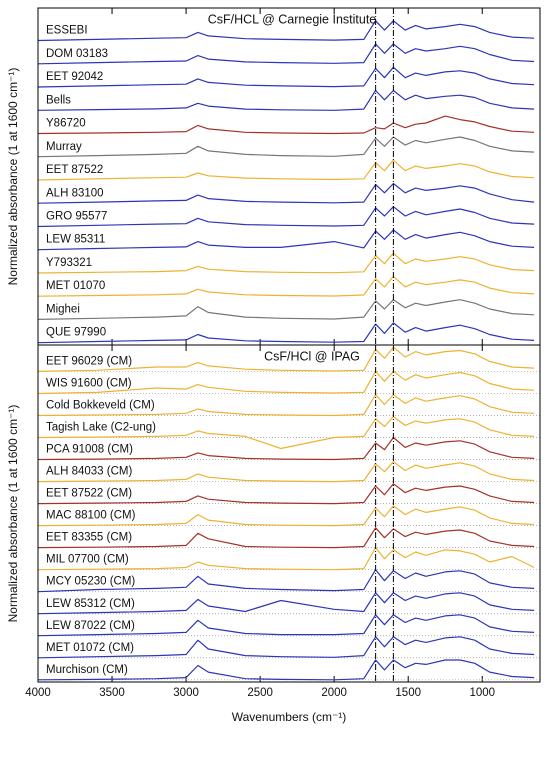  I want to click on x-tick-label: 4000, so click(38, 693).